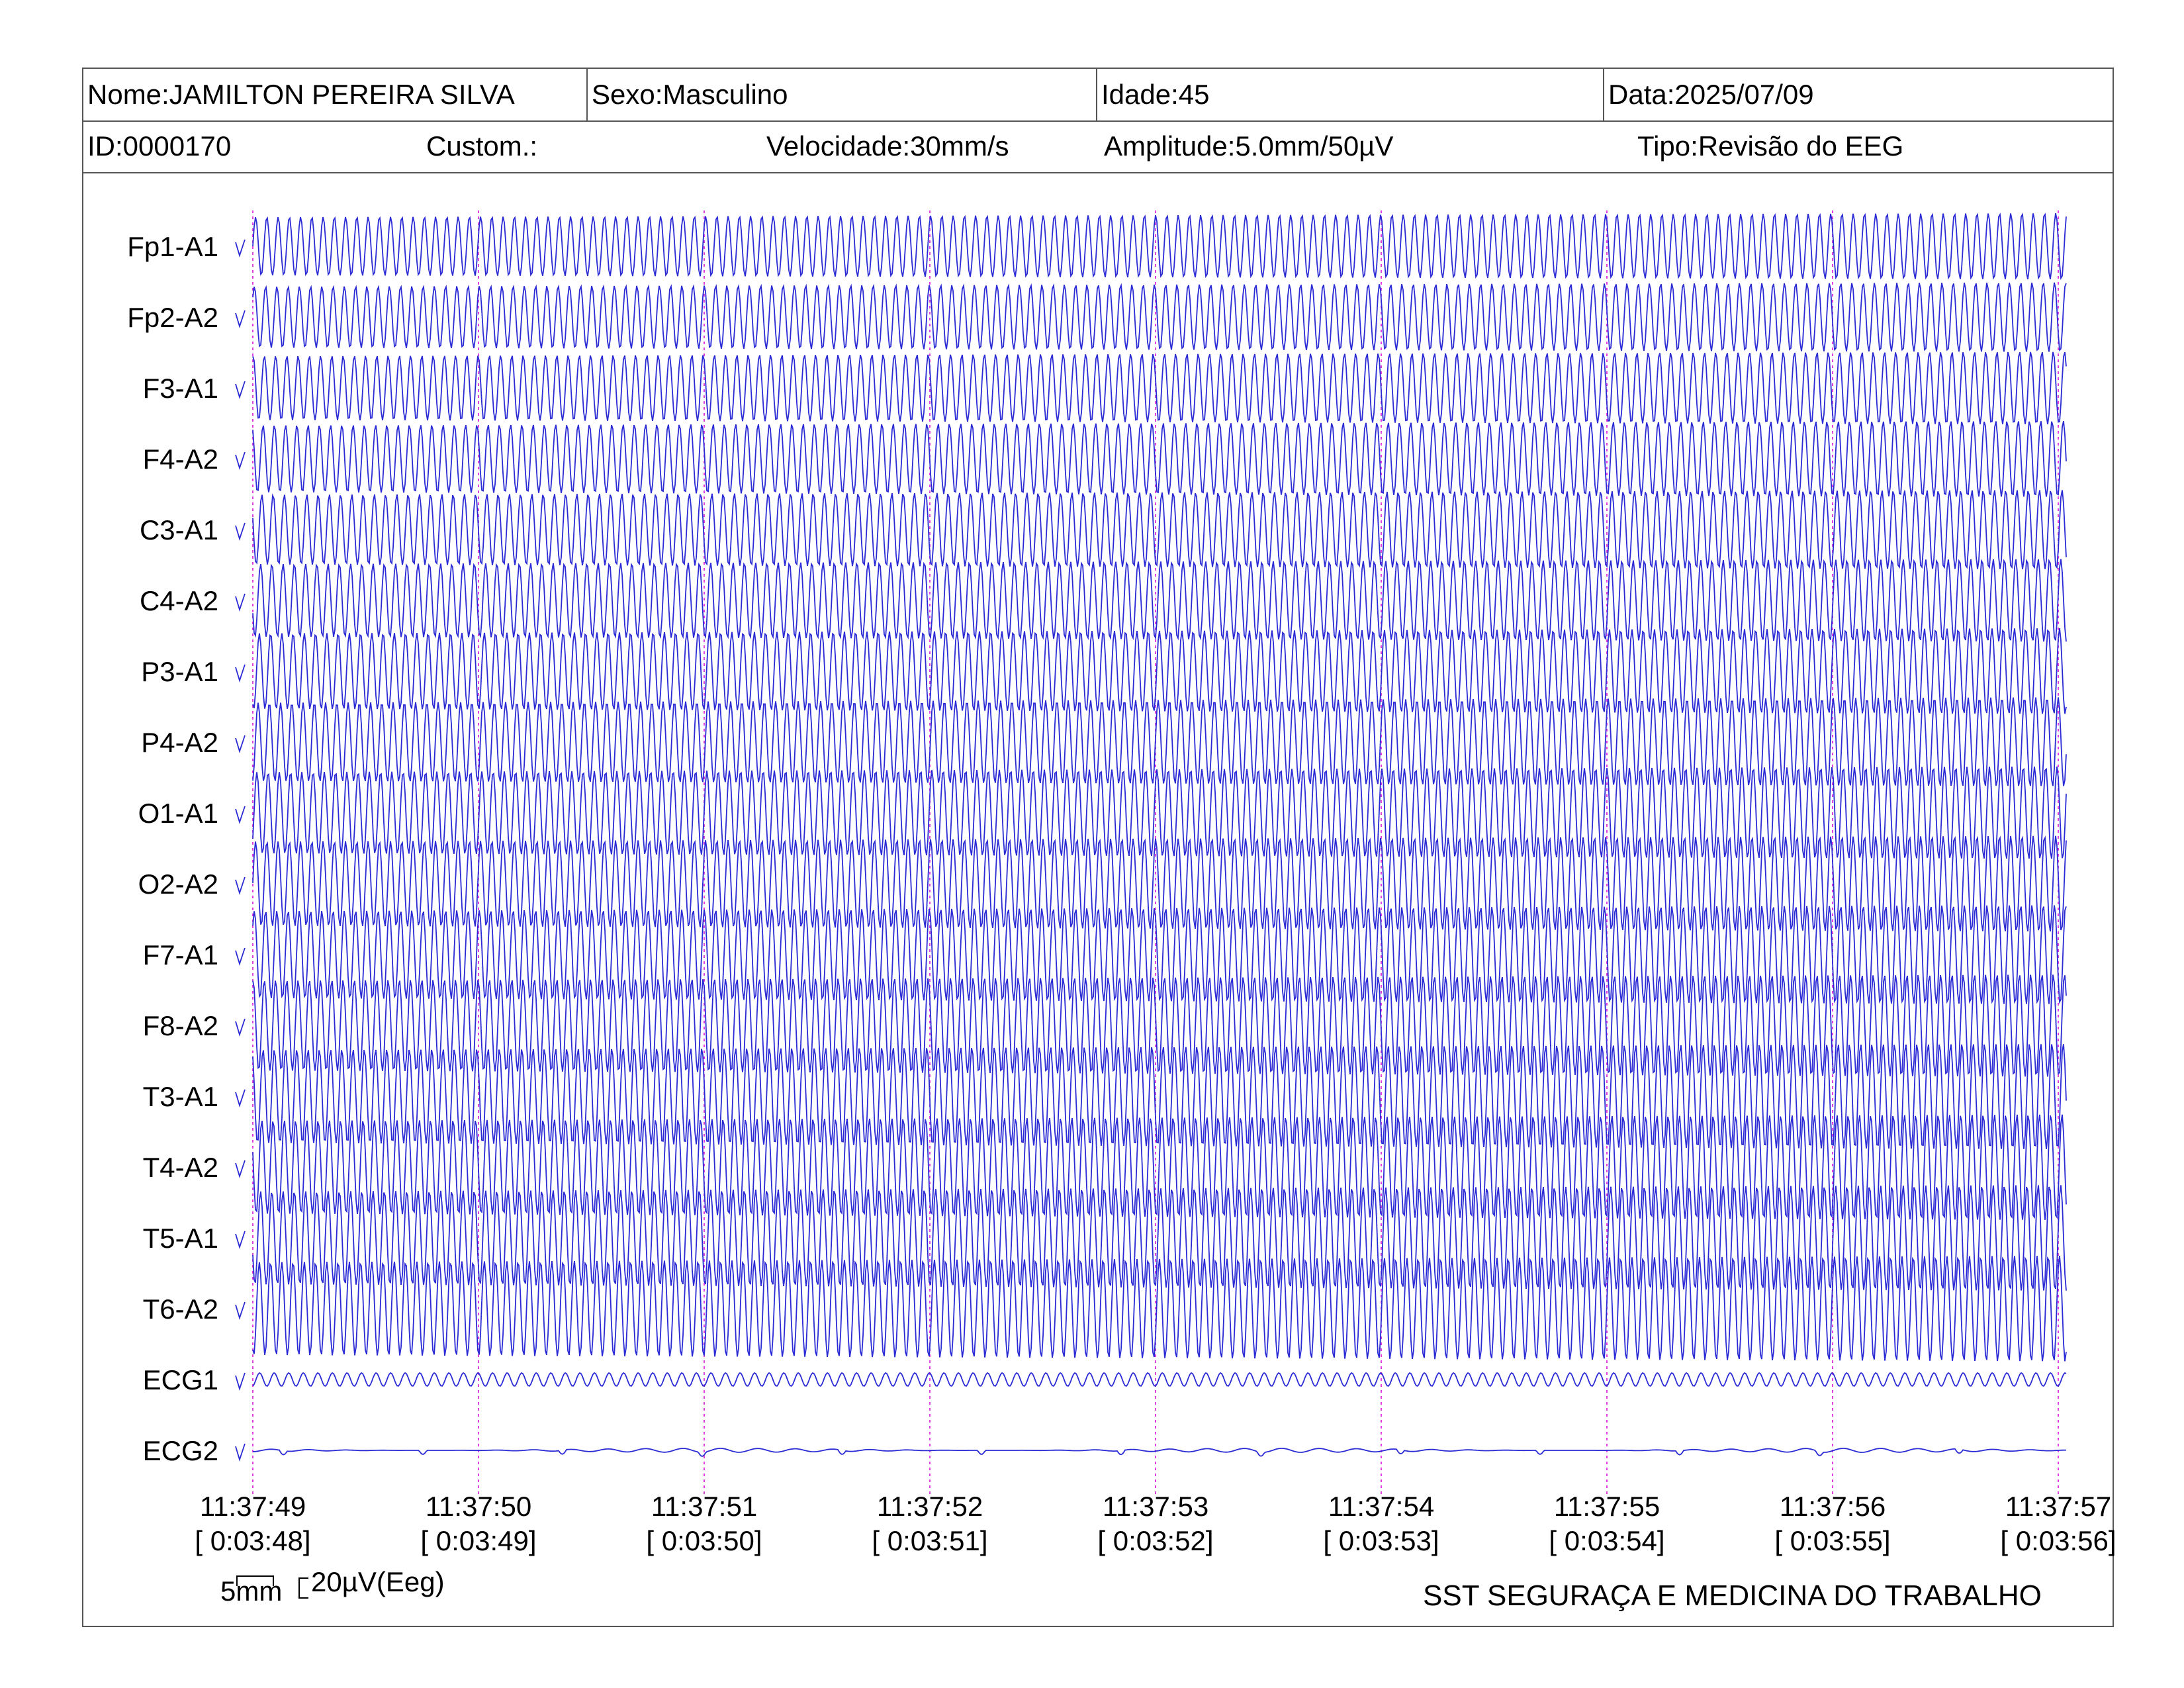  Describe the element at coordinates (1249, 146) in the screenshot. I see `amplitude-setting: Amplitude:5.0mm/50µV` at that location.